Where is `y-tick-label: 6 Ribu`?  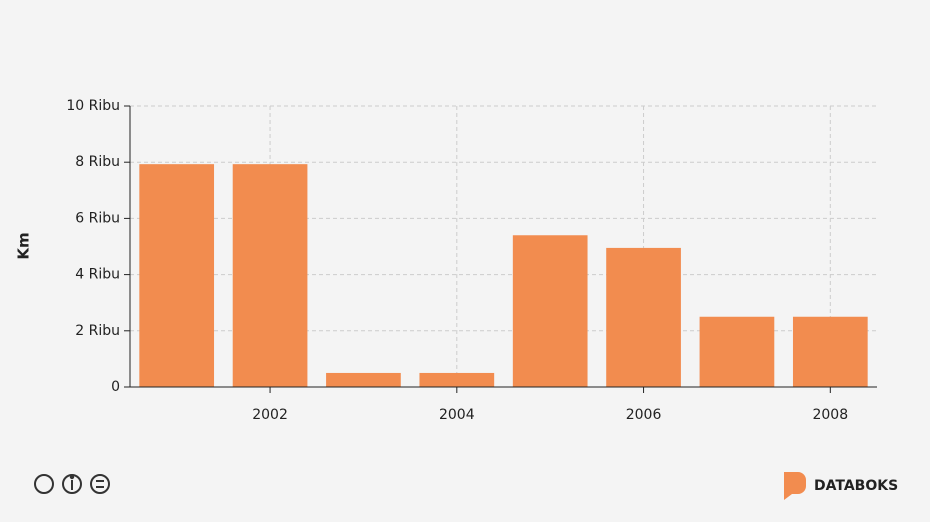 y-tick-label: 6 Ribu is located at coordinates (97, 218).